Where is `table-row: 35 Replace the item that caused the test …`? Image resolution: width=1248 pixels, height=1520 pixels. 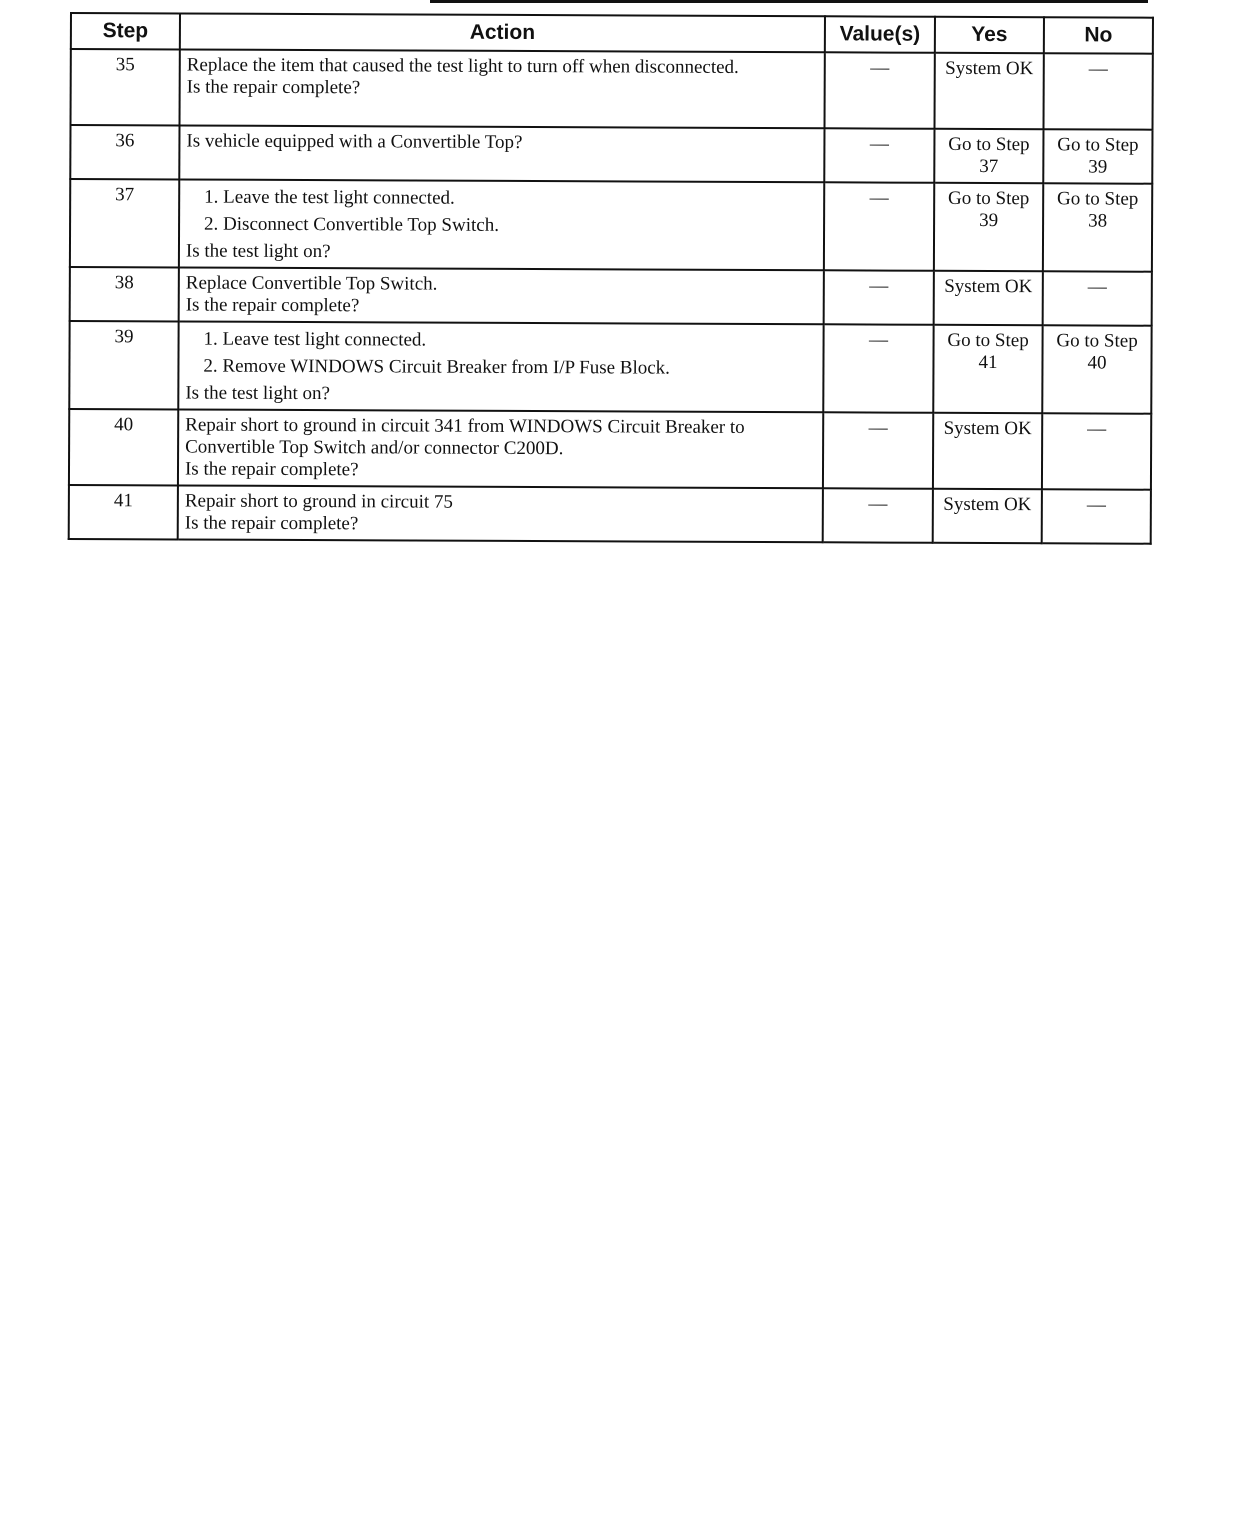 table-row: 35 Replace the item that caused the test … is located at coordinates (611, 89).